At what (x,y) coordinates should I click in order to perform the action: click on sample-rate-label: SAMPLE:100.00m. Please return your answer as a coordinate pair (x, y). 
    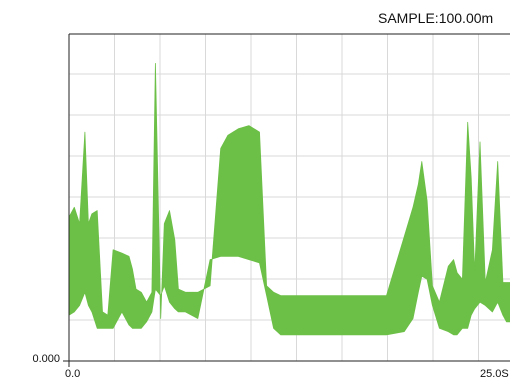
    Looking at the image, I should click on (436, 18).